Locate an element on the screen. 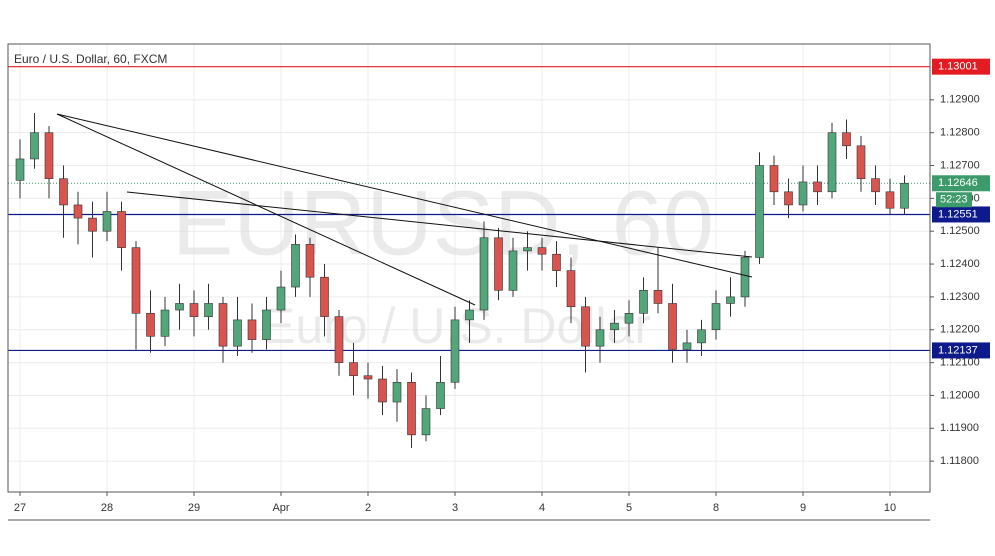 The height and width of the screenshot is (556, 995). watermark: EURUSD, 60 is located at coordinates (443, 223).